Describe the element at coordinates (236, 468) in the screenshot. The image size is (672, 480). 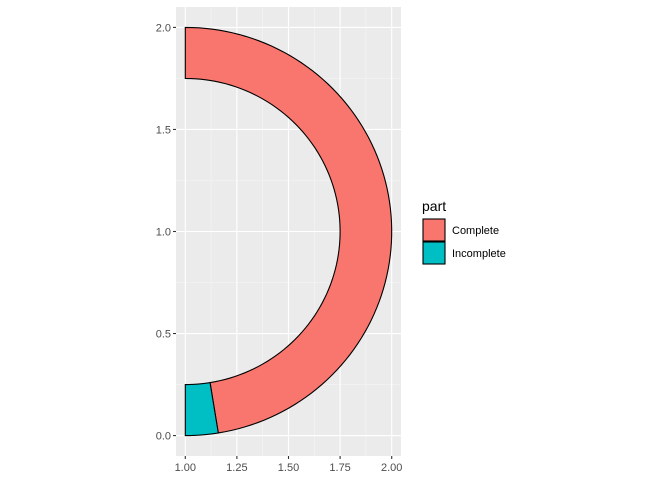
I see `x-tick-label: 1.25` at that location.